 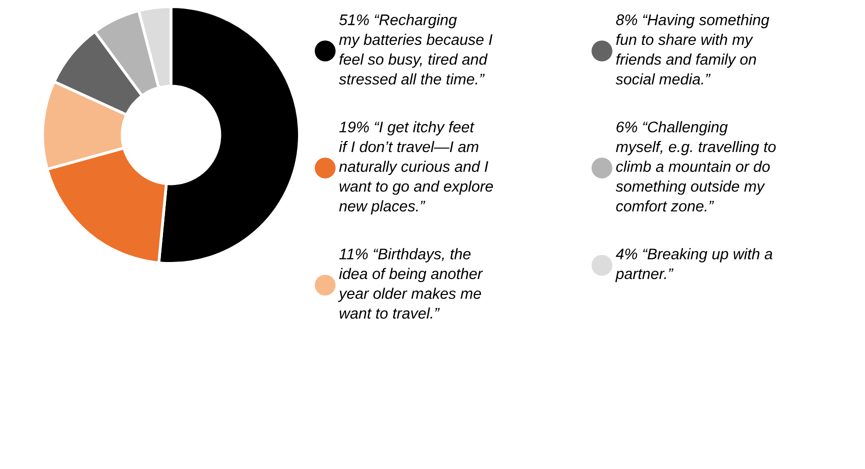 I want to click on legend-label: 51% “Recharging my batteries because I feel so busy, tired and stressed all the time.”, so click(x=415, y=49).